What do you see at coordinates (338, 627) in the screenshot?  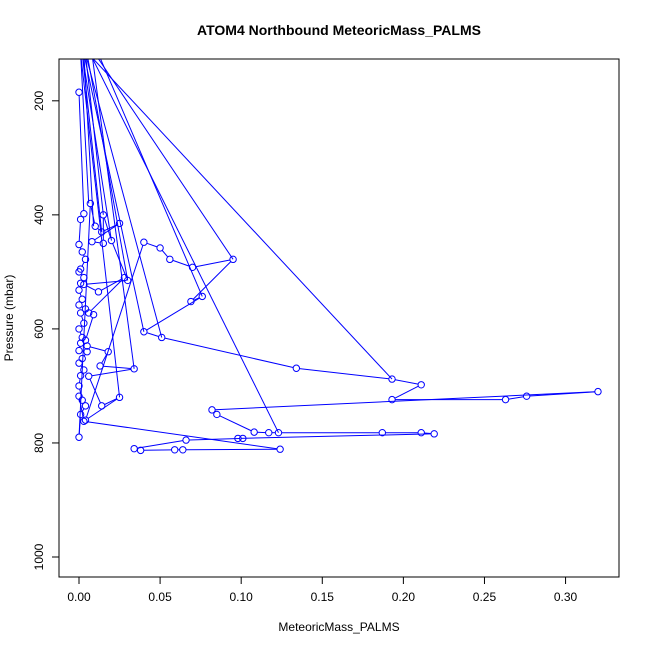 I see `x-axis-label: MeteoricMass_PALMS` at bounding box center [338, 627].